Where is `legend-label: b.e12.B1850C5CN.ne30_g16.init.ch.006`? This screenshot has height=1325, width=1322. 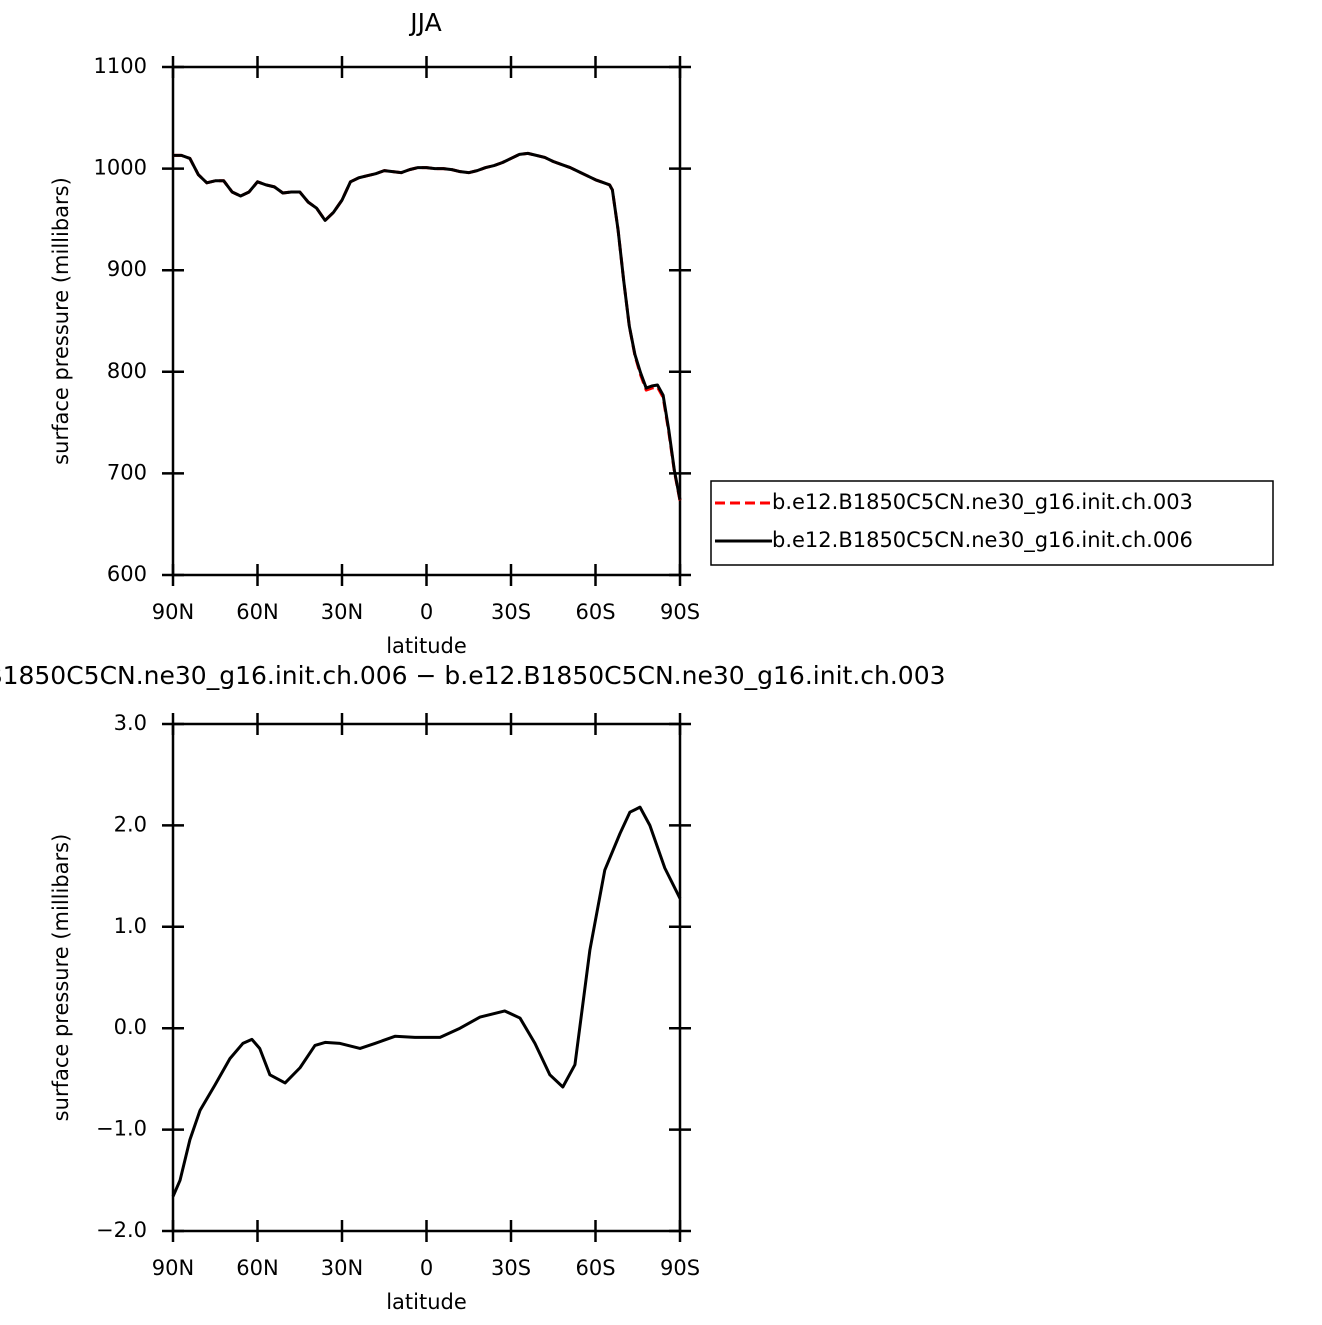 legend-label: b.e12.B1850C5CN.ne30_g16.init.ch.006 is located at coordinates (982, 540).